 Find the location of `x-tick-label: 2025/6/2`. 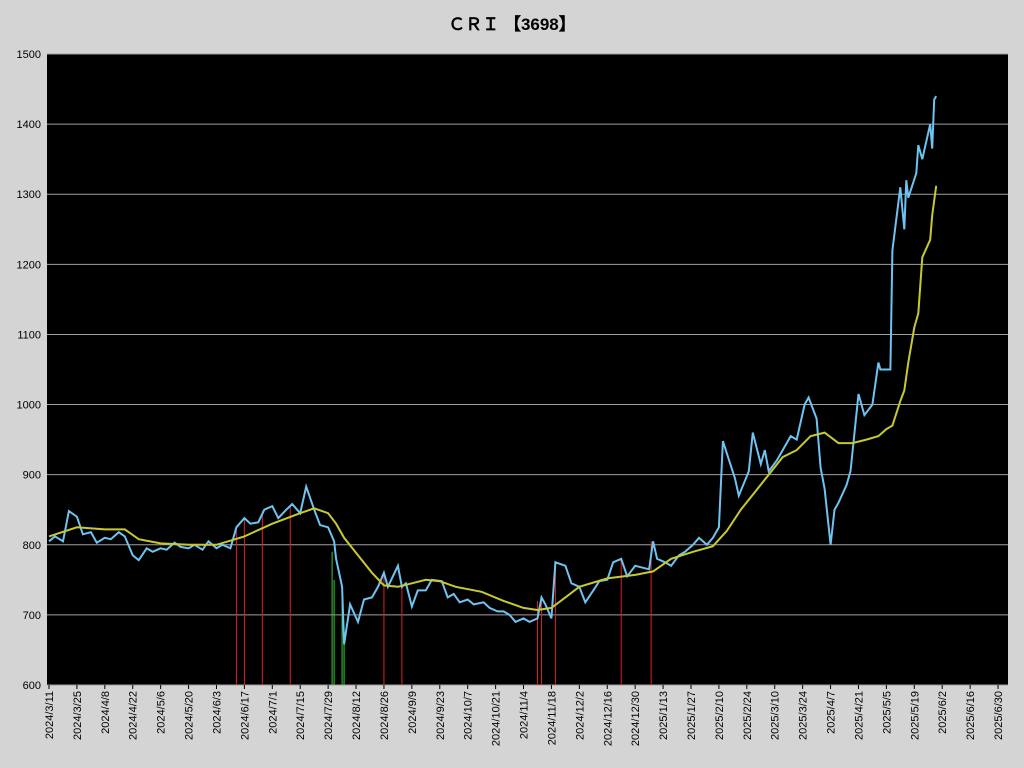

x-tick-label: 2025/6/2 is located at coordinates (943, 712).